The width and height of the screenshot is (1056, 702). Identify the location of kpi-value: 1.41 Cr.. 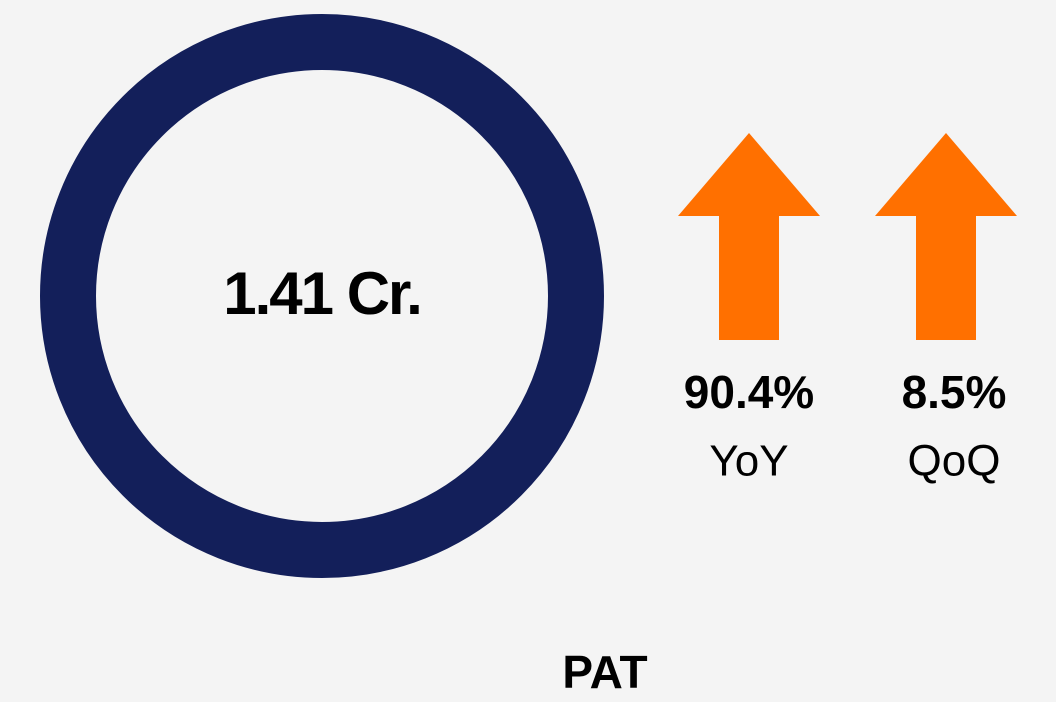
(322, 293).